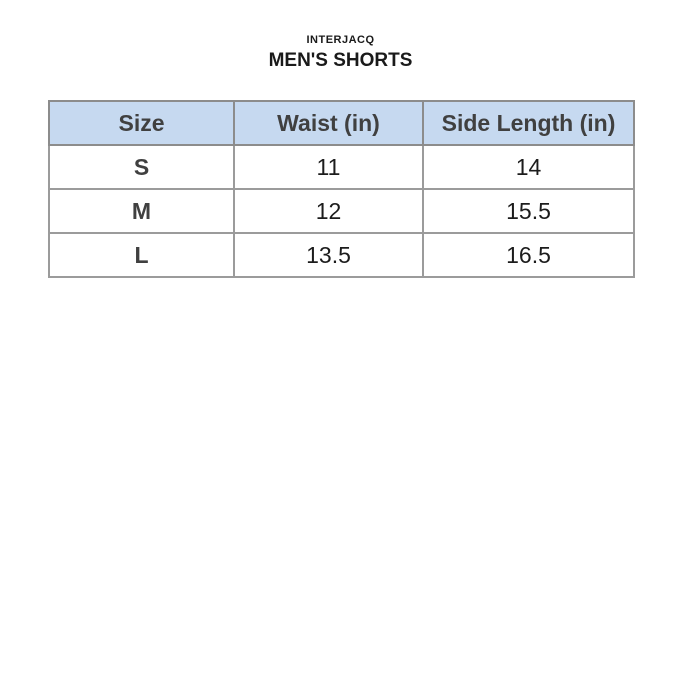  What do you see at coordinates (340, 60) in the screenshot?
I see `page-title: MEN'S SHORTS` at bounding box center [340, 60].